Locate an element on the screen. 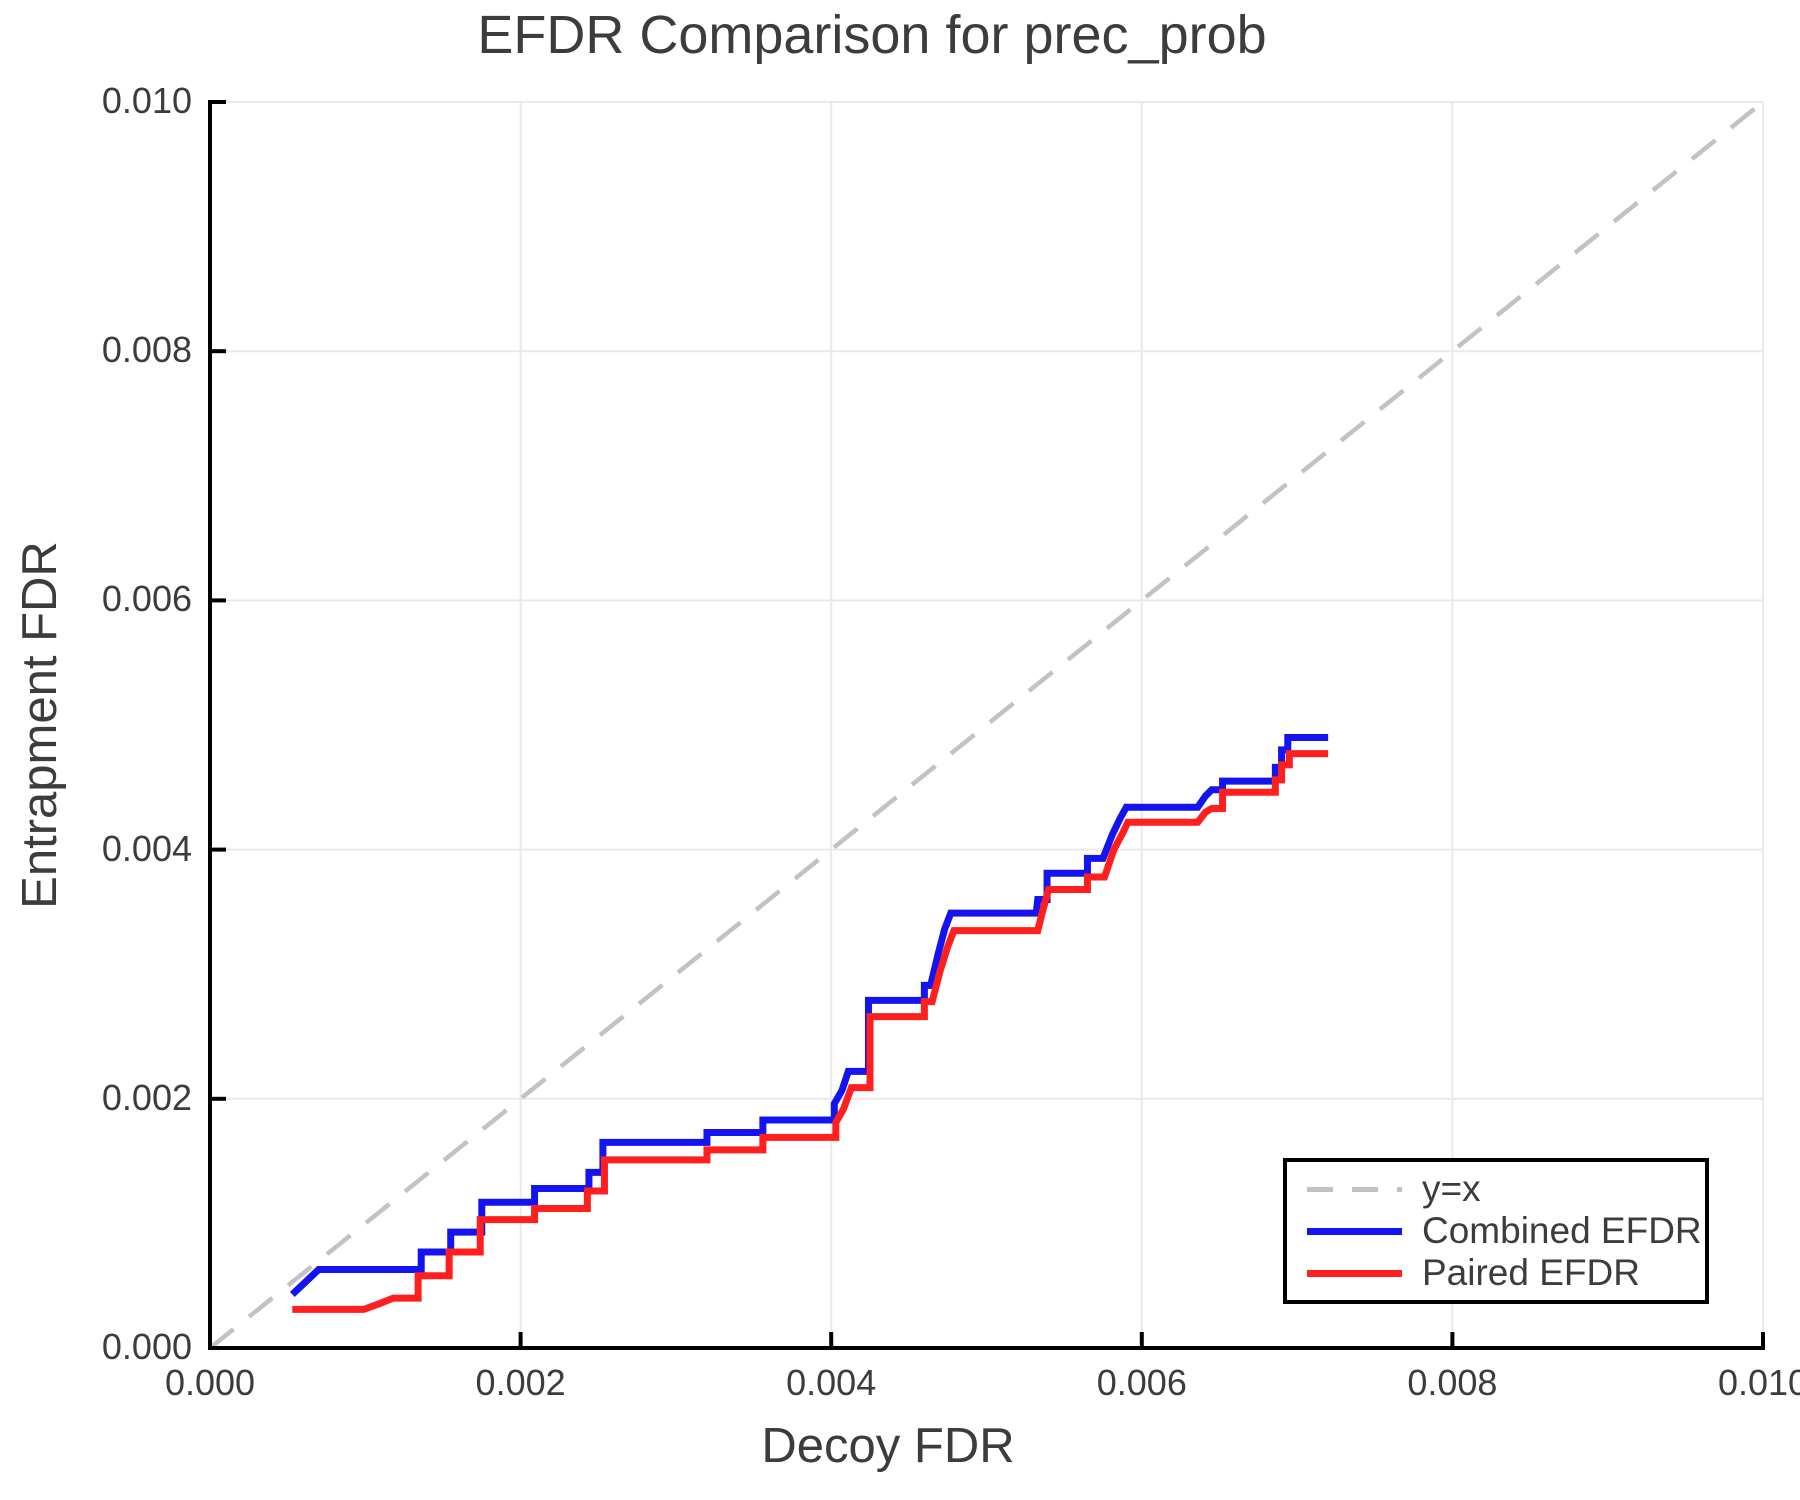  legend-item-paired-efdr: Paired EFDR is located at coordinates (1506, 1273).